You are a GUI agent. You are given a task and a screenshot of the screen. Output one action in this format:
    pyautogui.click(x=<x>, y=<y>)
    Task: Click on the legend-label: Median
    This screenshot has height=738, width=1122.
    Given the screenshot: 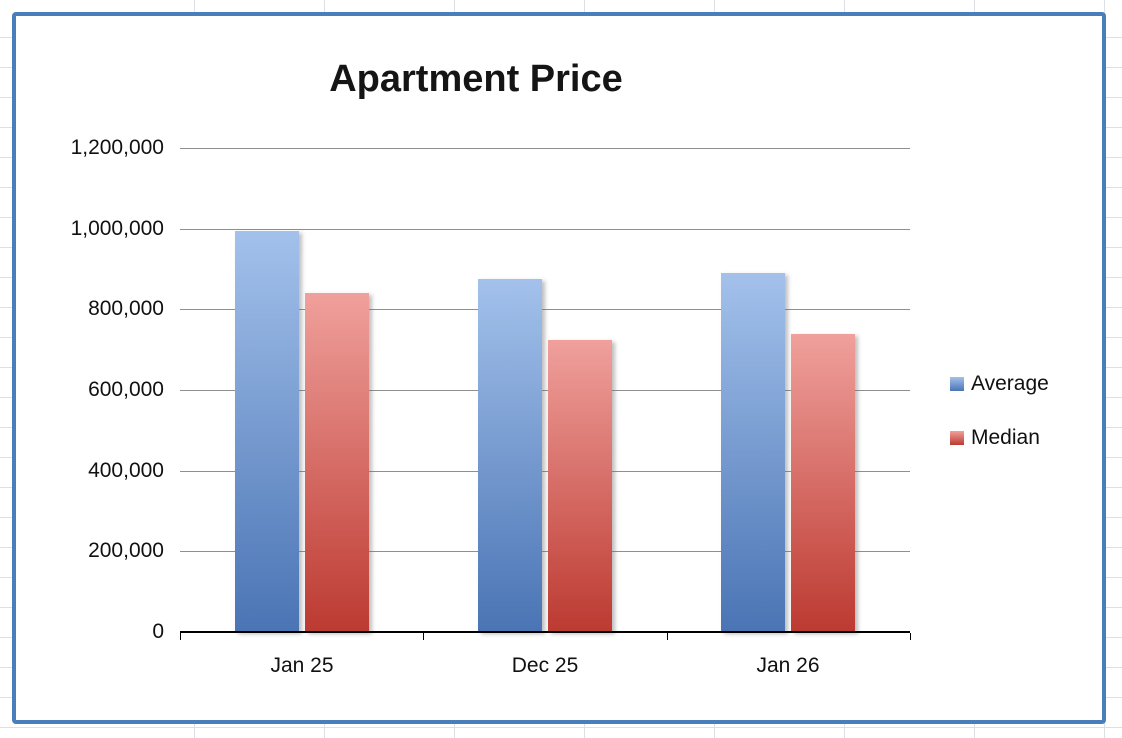 What is the action you would take?
    pyautogui.click(x=1005, y=437)
    